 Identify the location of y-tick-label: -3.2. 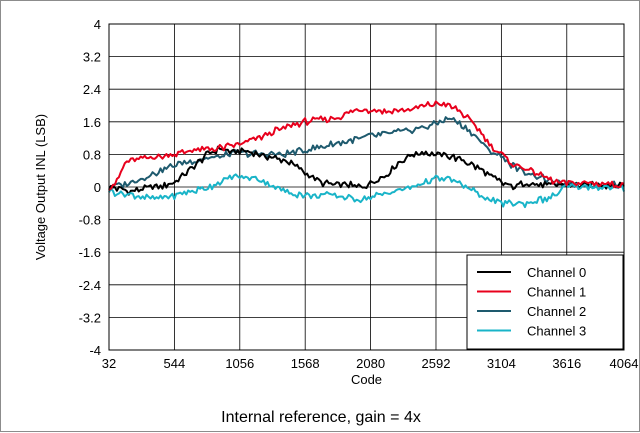
(90, 317).